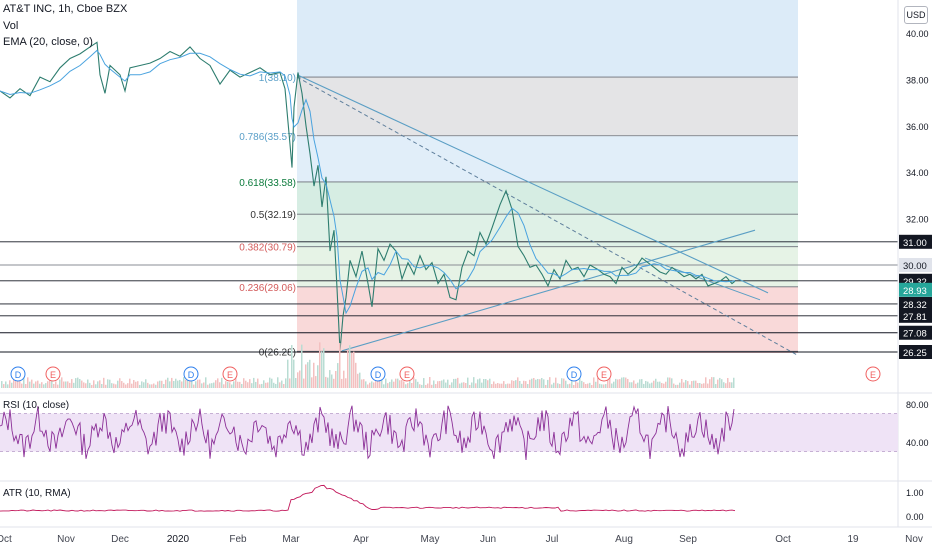 This screenshot has height=550, width=932. Describe the element at coordinates (917, 127) in the screenshot. I see `price-tick-4: 36.00` at that location.